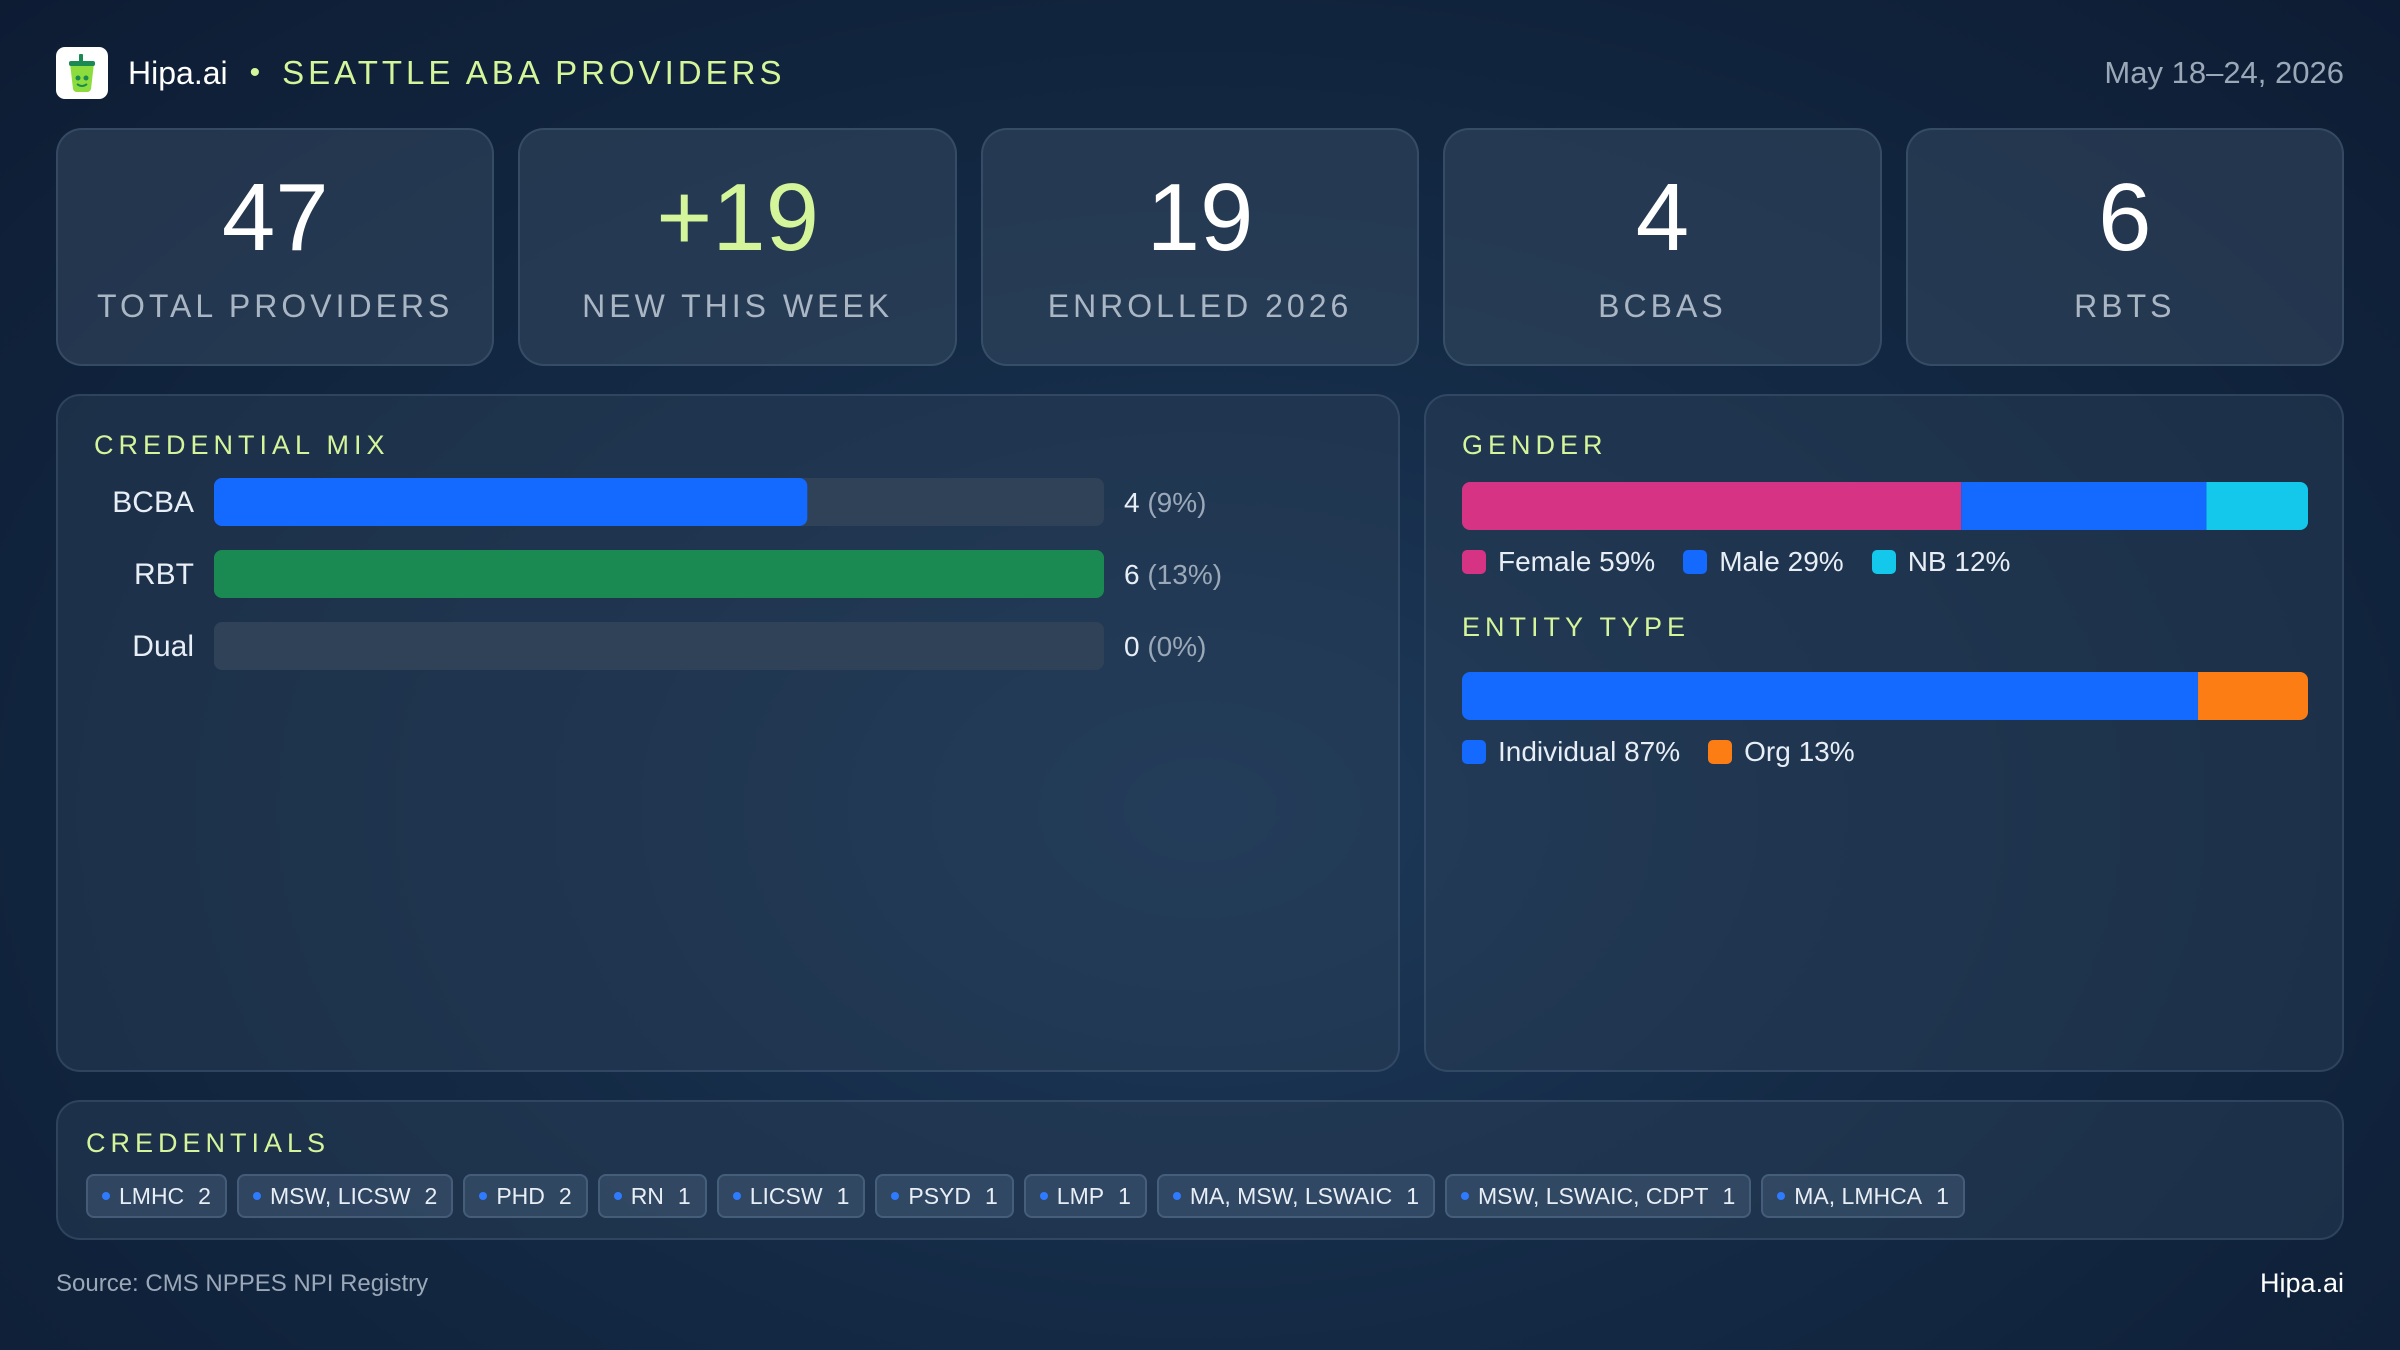  I want to click on legend-label: Female 59%, so click(1577, 561).